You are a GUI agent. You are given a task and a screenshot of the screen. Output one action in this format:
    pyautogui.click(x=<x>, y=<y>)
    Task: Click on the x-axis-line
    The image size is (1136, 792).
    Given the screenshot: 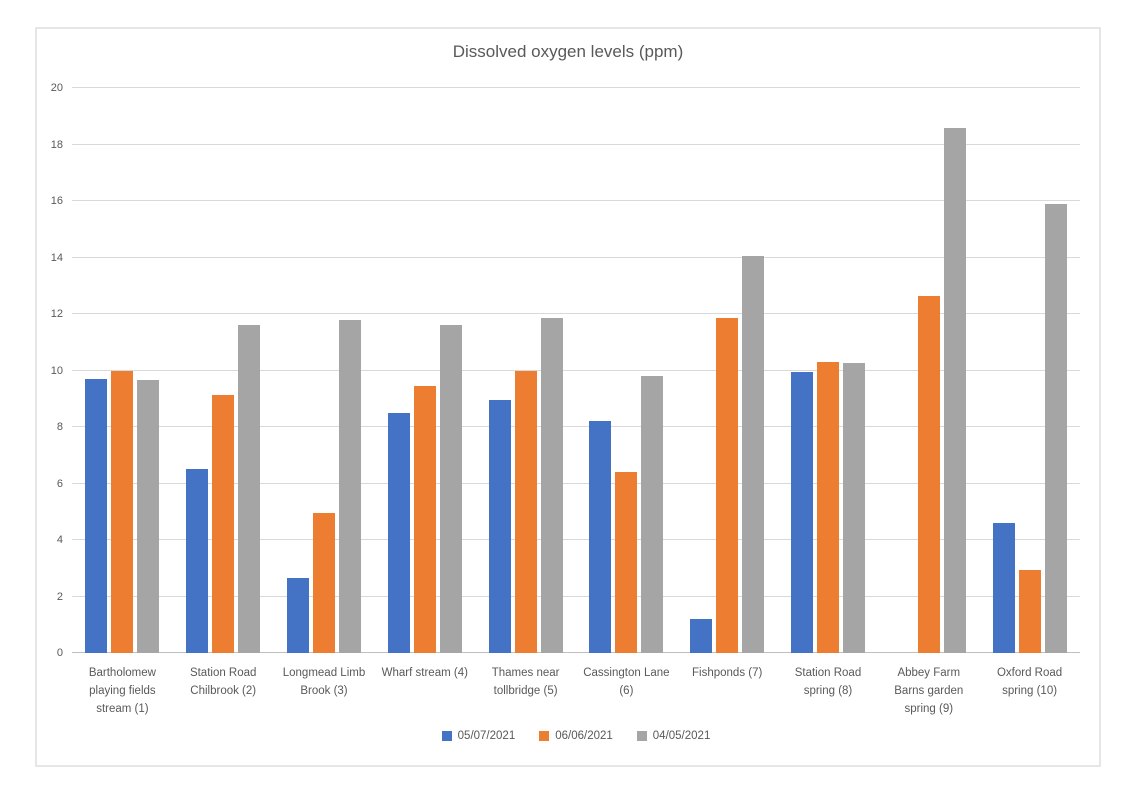 What is the action you would take?
    pyautogui.click(x=576, y=652)
    